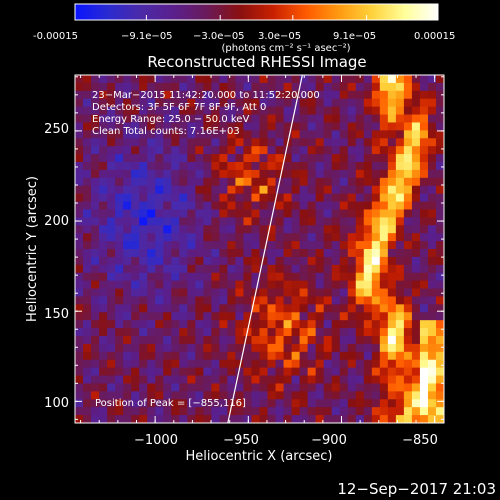 Image resolution: width=500 pixels, height=500 pixels. I want to click on colorbar-ticks, so click(256, 17).